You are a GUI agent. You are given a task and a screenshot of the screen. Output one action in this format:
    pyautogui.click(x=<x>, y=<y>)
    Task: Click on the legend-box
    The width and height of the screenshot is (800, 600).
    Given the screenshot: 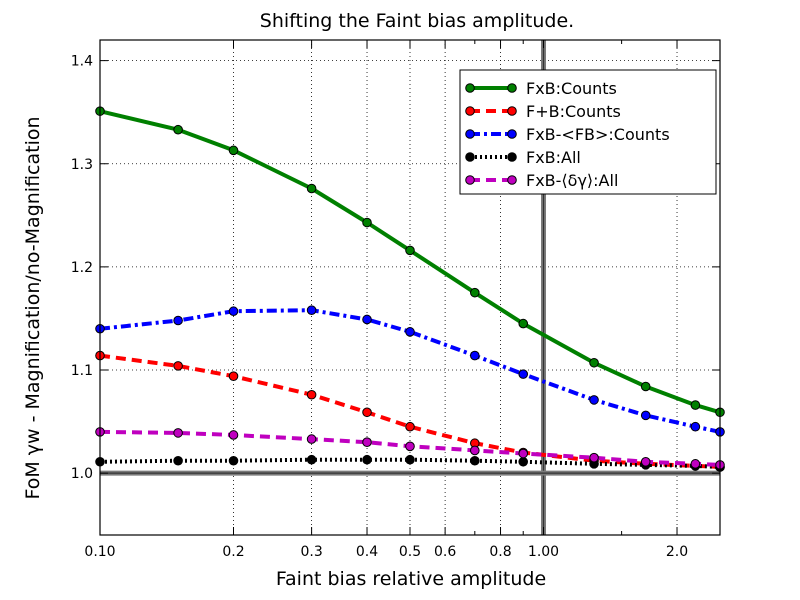 What is the action you would take?
    pyautogui.click(x=588, y=132)
    